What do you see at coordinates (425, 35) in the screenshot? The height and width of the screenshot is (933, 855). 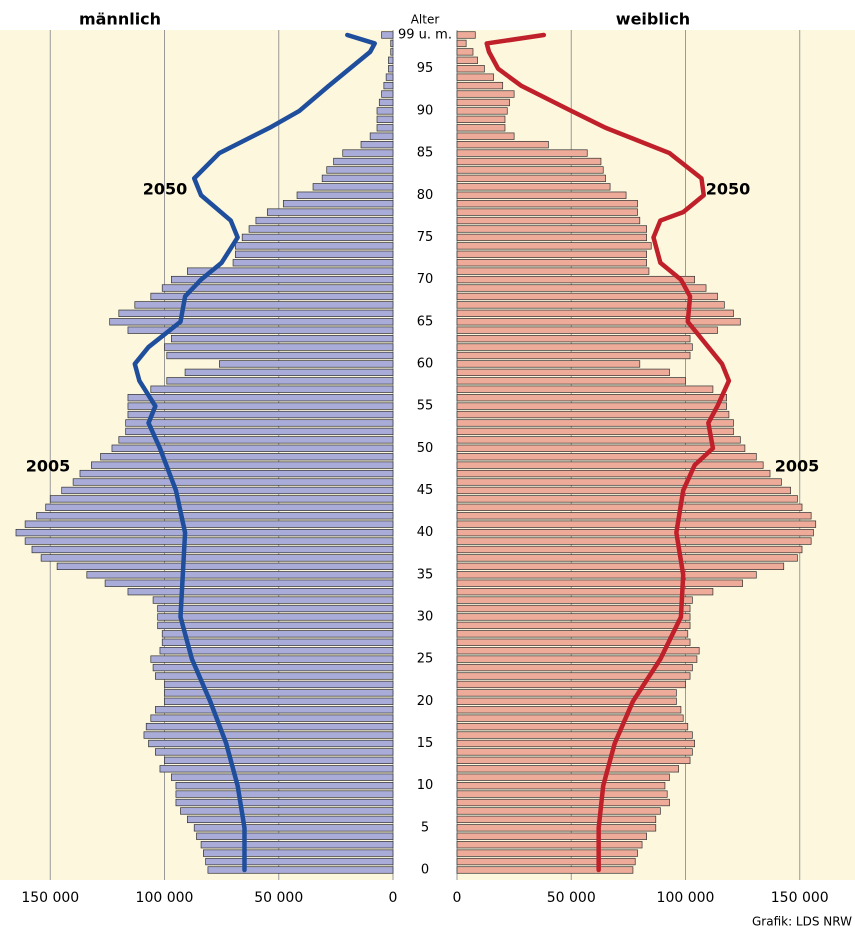 I see `age-tick-label: 99 u. m.` at bounding box center [425, 35].